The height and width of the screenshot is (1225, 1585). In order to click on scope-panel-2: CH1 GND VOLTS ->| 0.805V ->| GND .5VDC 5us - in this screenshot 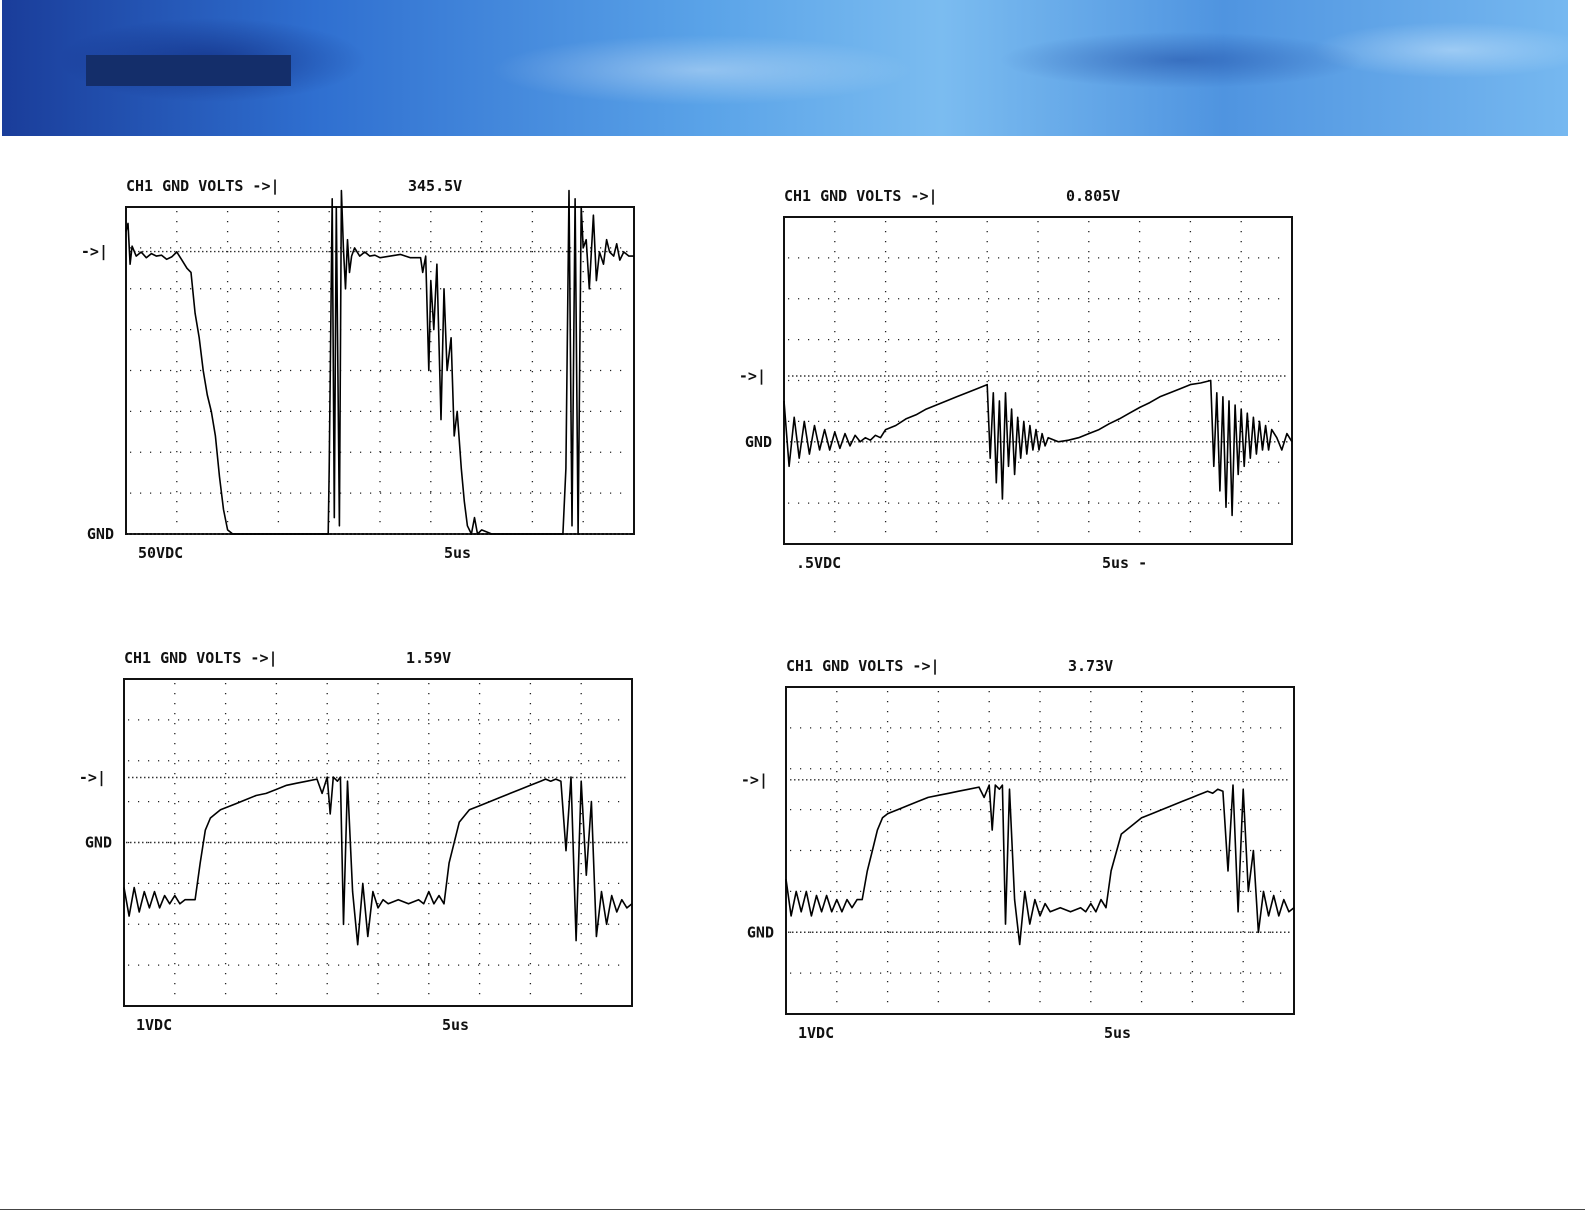, I will do `click(1048, 395)`.